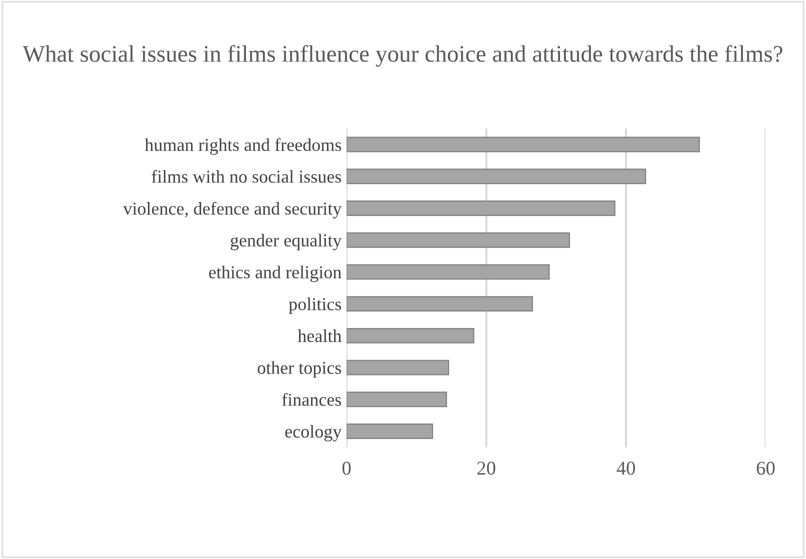 This screenshot has width=806, height=559. What do you see at coordinates (625, 468) in the screenshot?
I see `x-tick-label: 40` at bounding box center [625, 468].